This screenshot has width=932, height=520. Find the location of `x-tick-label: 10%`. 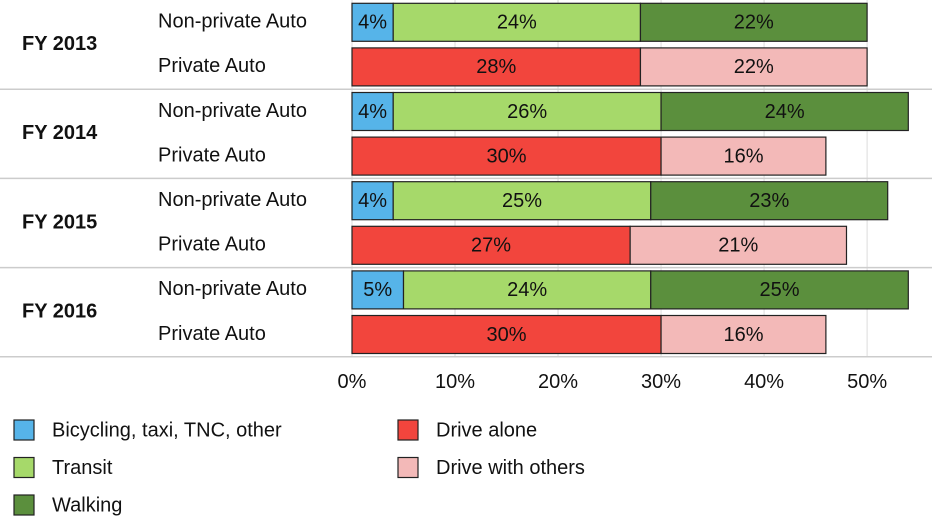

x-tick-label: 10% is located at coordinates (455, 382).